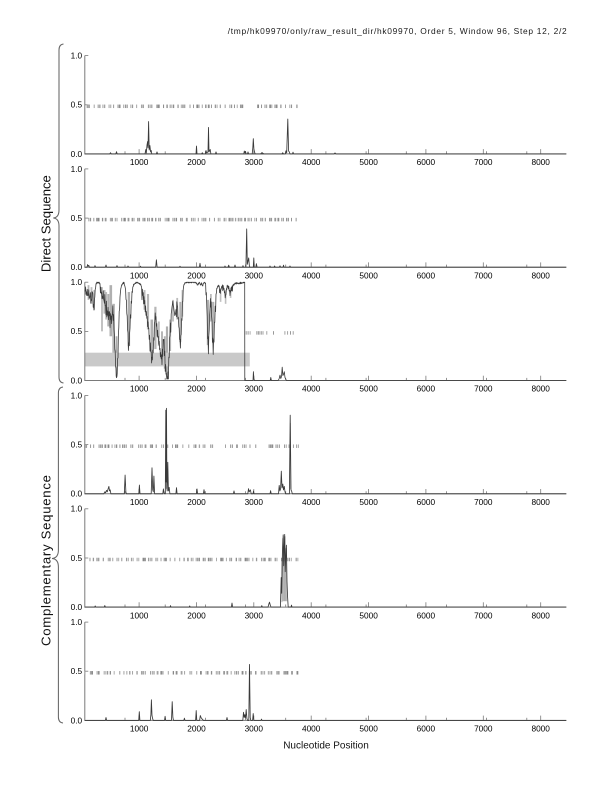  Describe the element at coordinates (46, 560) in the screenshot. I see `svg-text: Complementary Sequence` at that location.